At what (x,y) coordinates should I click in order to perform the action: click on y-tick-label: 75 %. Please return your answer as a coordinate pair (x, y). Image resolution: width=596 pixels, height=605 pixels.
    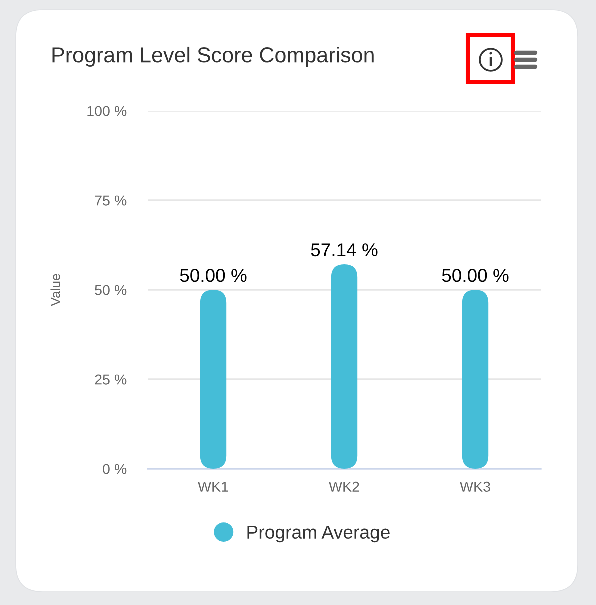
    Looking at the image, I should click on (111, 201).